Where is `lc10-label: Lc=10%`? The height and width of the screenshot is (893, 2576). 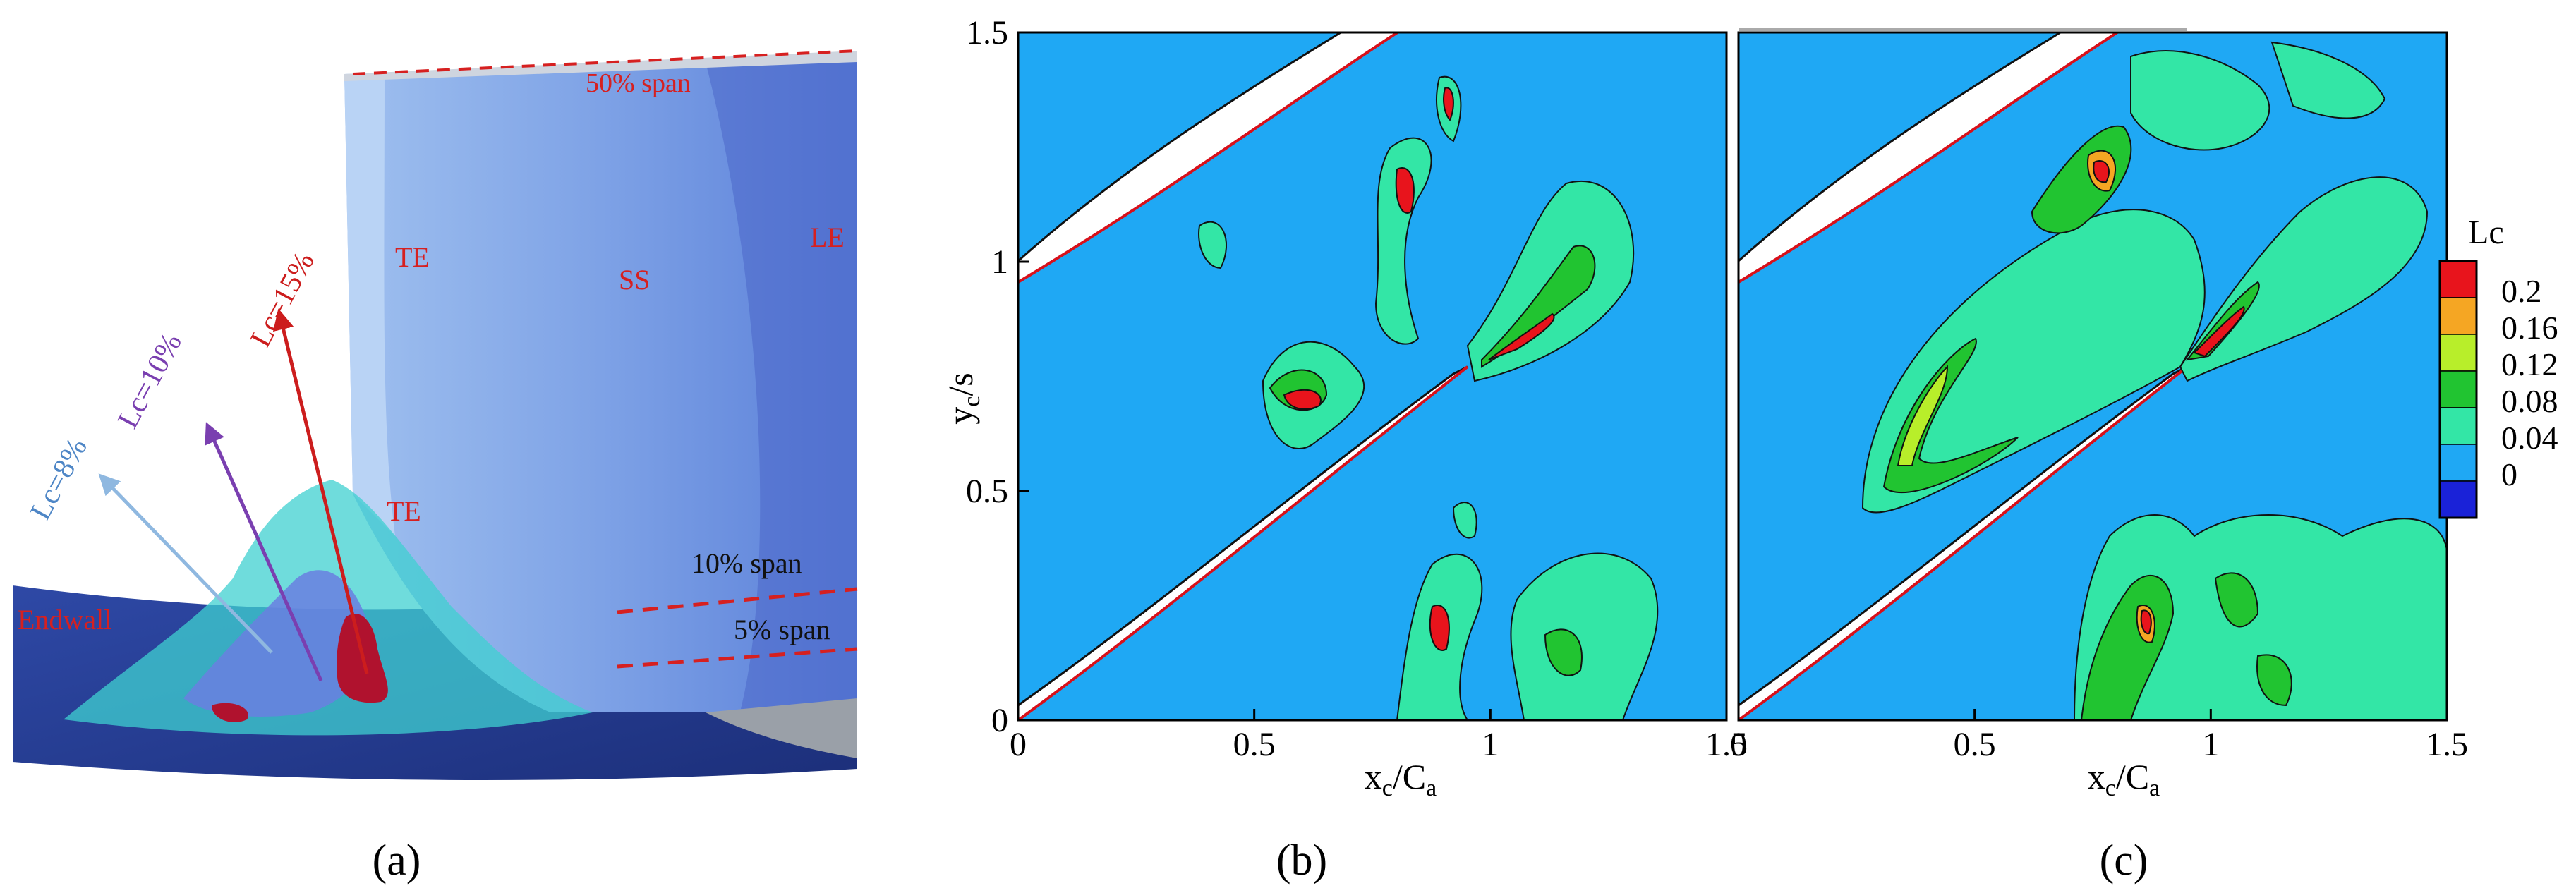
lc10-label: Lc=10% is located at coordinates (149, 381).